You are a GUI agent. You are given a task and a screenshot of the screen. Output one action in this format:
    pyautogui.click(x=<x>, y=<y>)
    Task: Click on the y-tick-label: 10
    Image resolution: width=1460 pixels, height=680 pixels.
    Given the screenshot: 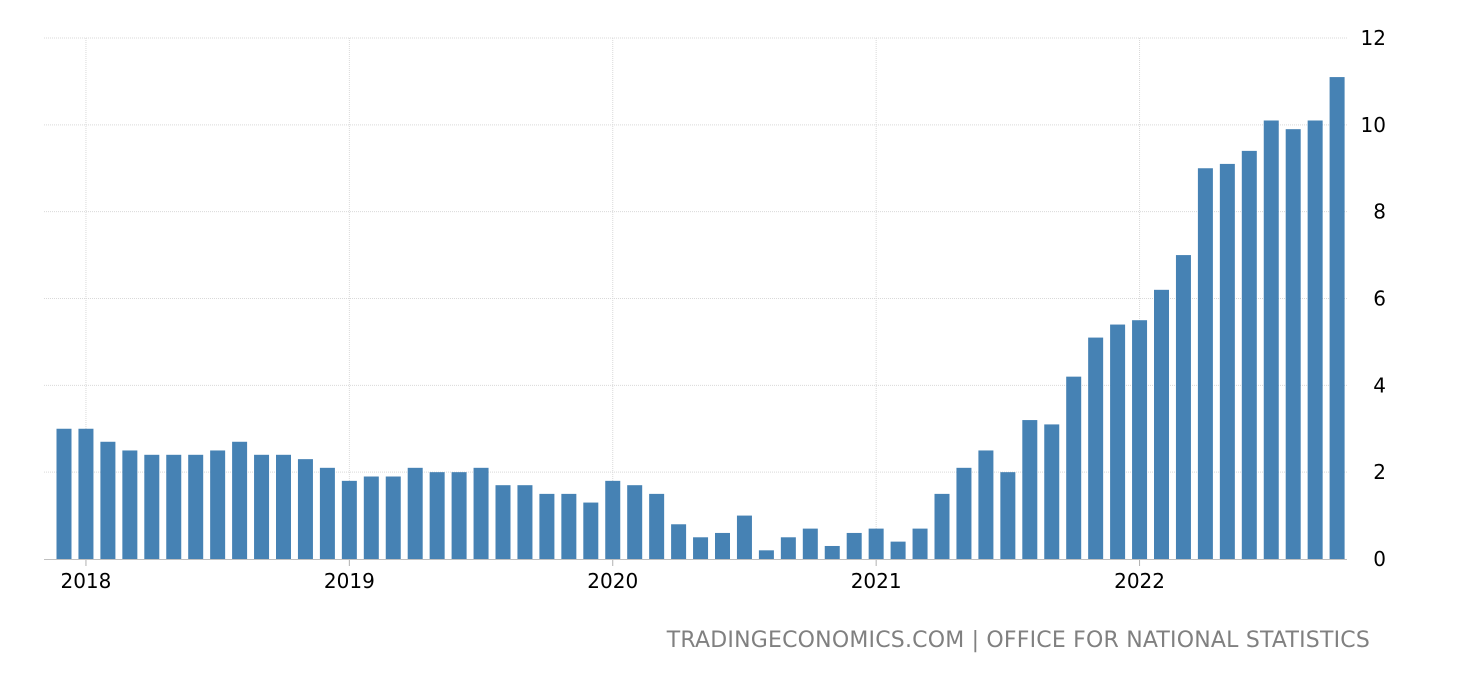 What is the action you would take?
    pyautogui.click(x=1373, y=125)
    